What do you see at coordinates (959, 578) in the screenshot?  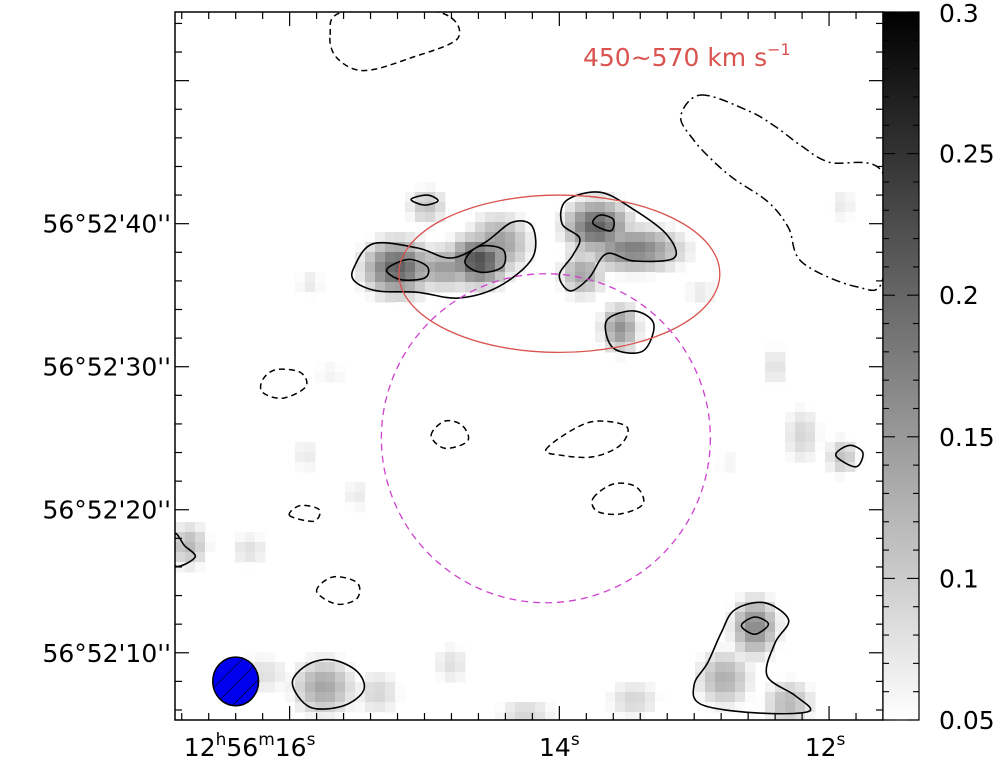 I see `colorbar-tick-label: 0.1` at bounding box center [959, 578].